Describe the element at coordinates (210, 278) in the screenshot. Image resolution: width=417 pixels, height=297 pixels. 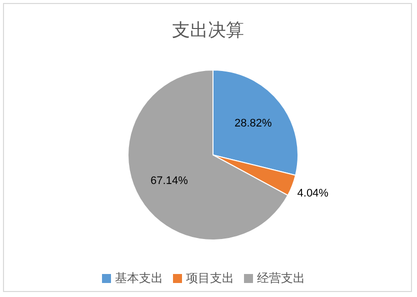
I see `legend-label: 项目支出` at that location.